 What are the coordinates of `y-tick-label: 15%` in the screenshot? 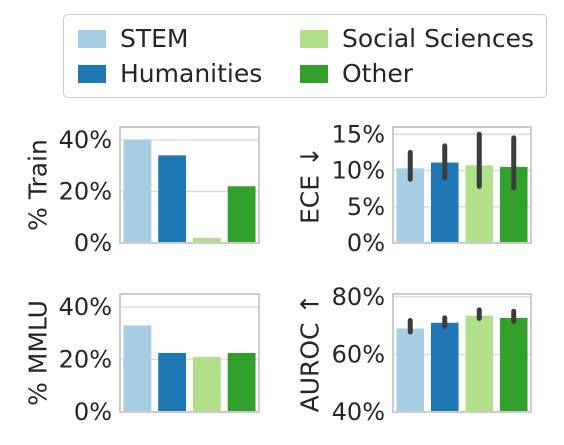 It's located at (358, 134).